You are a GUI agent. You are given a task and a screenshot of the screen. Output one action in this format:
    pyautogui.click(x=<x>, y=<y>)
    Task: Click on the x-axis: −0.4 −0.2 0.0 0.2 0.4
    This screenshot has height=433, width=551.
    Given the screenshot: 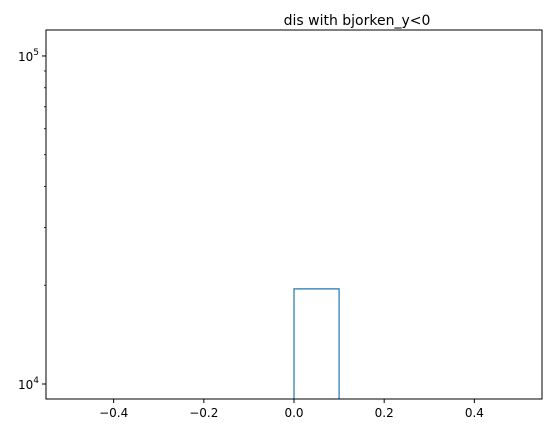 What is the action you would take?
    pyautogui.click(x=291, y=409)
    